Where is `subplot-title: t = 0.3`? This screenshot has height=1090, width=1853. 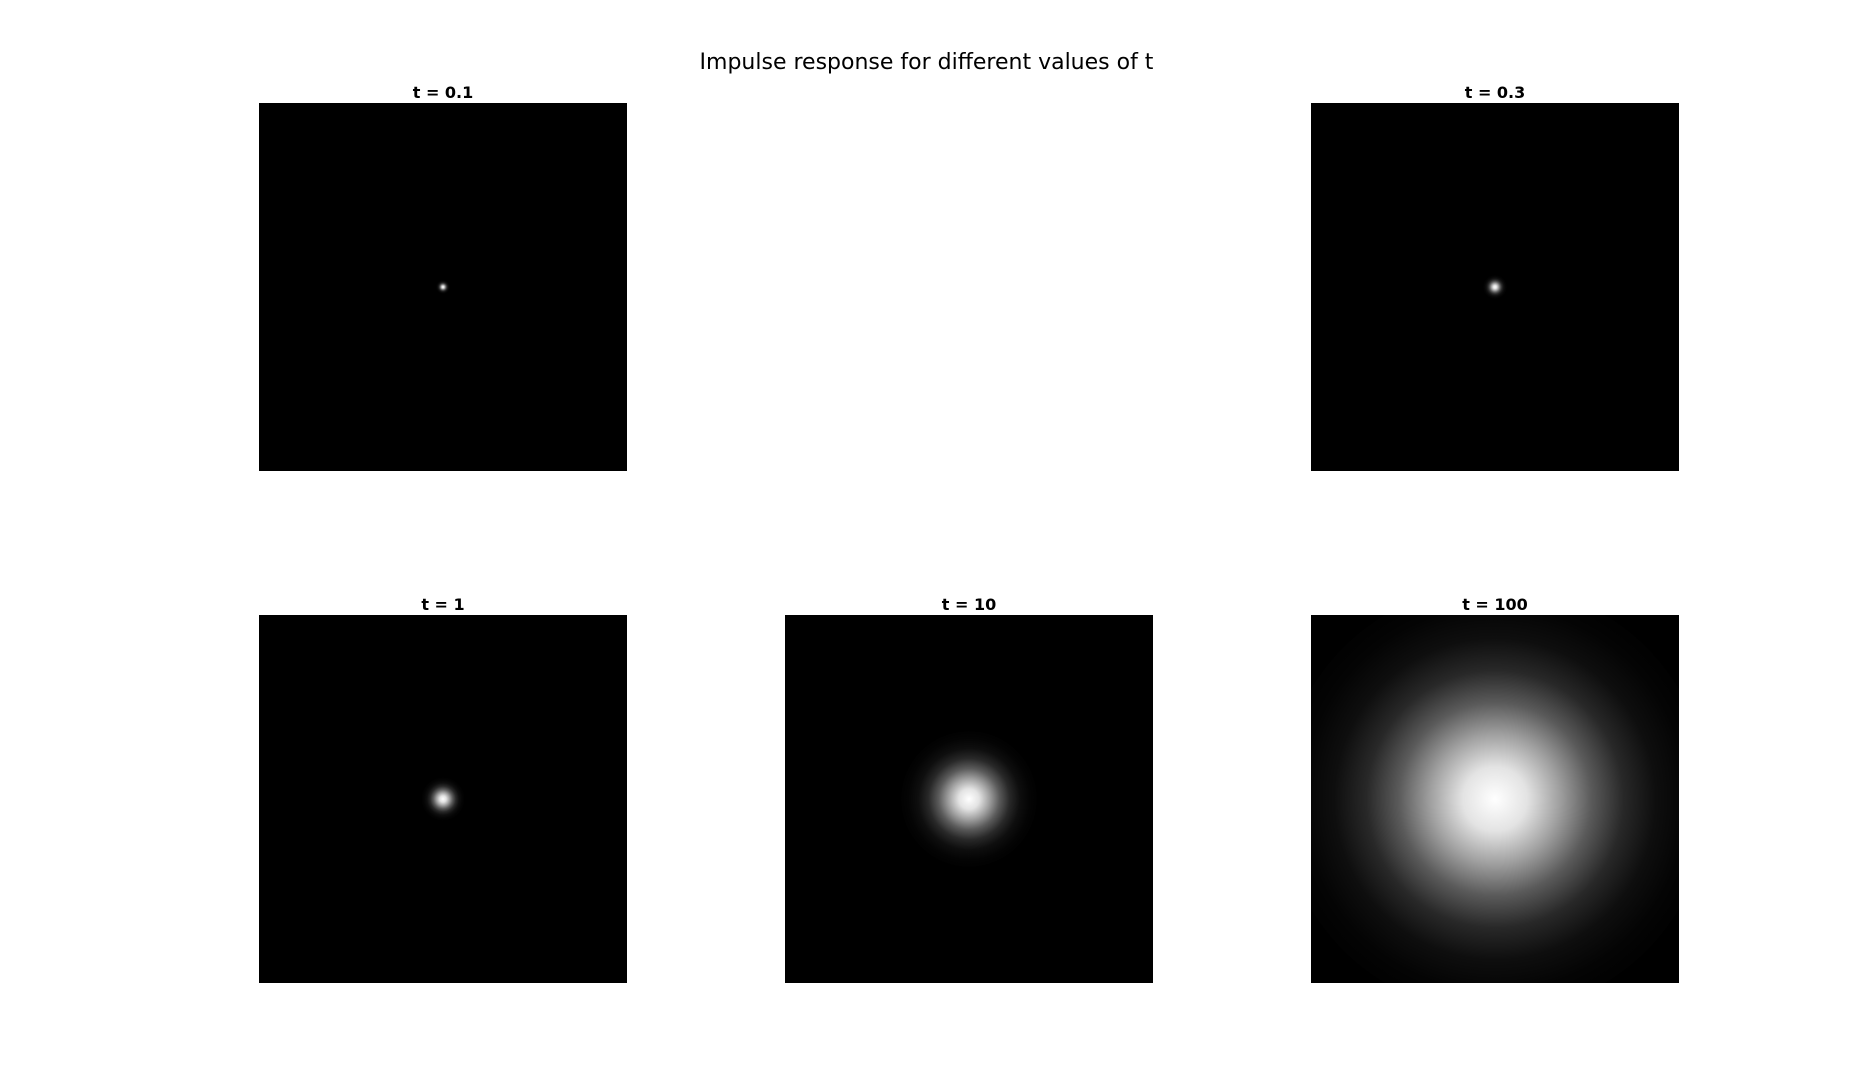
subplot-title: t = 0.3 is located at coordinates (1495, 92).